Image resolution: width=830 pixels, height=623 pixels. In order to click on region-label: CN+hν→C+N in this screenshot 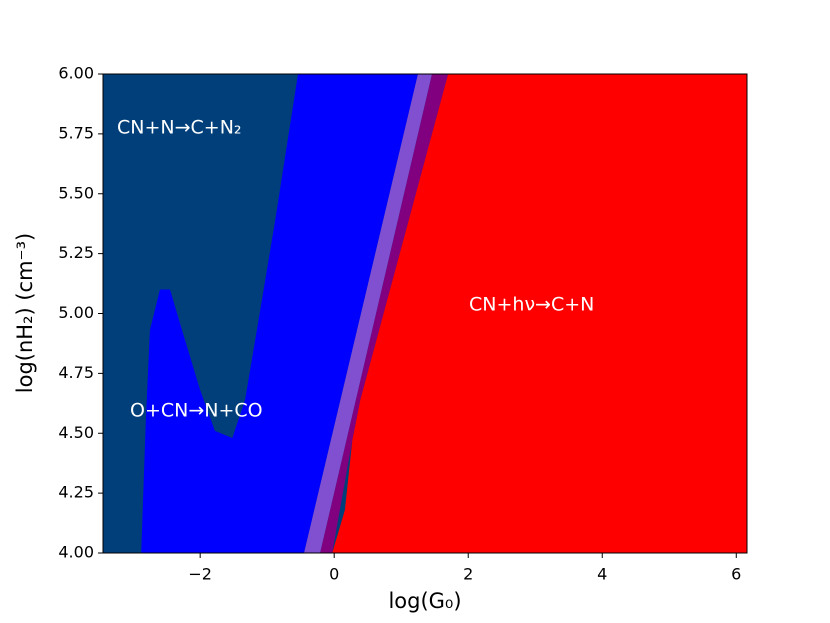, I will do `click(531, 305)`.